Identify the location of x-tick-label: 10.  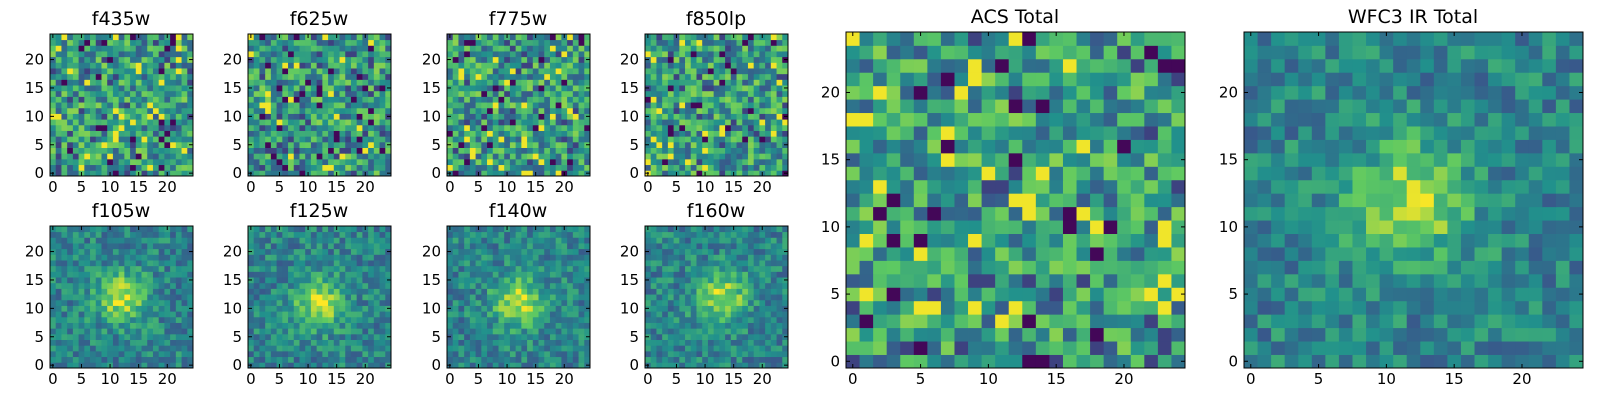
(110, 379).